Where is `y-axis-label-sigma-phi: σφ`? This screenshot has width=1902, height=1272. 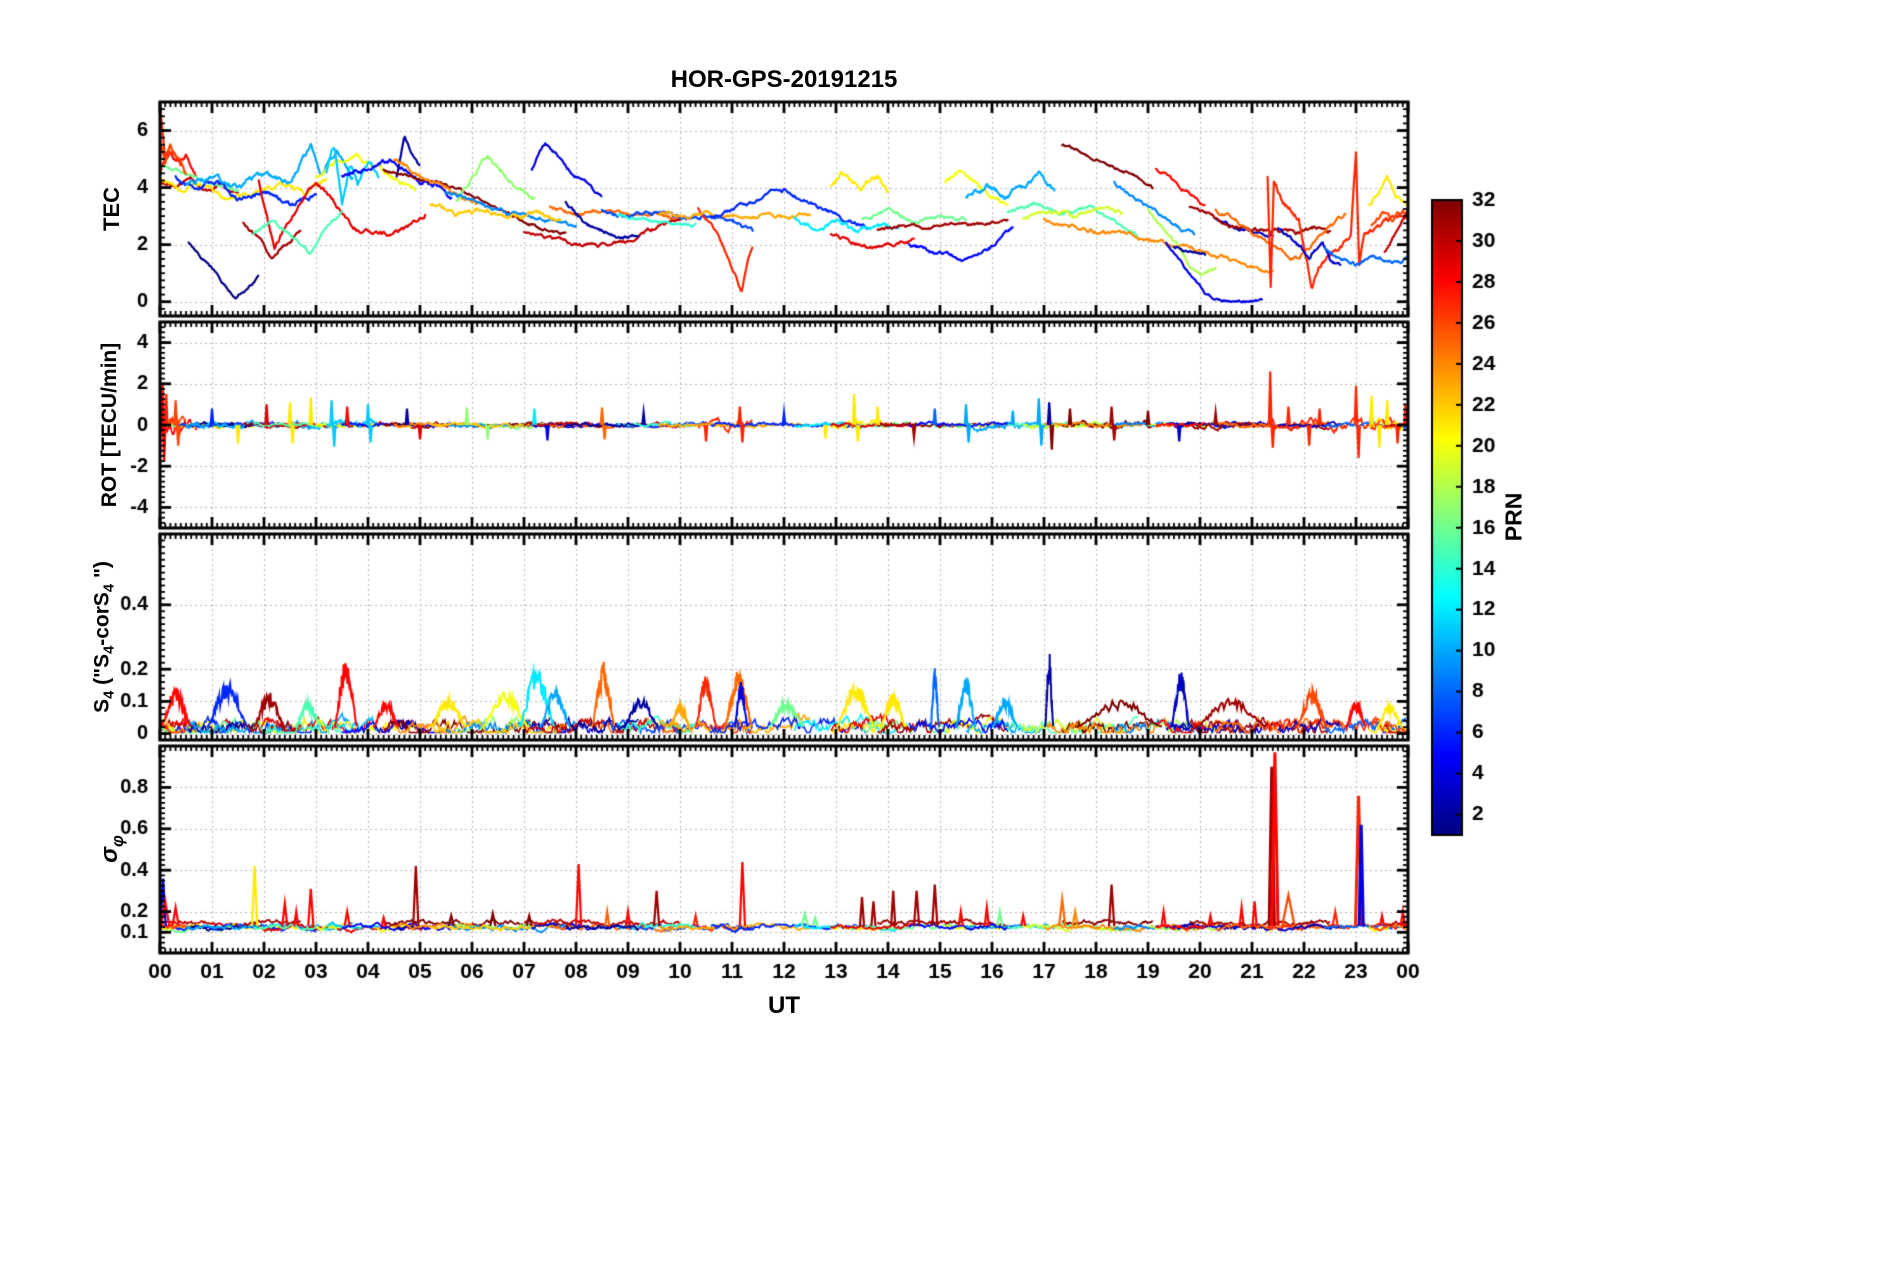
y-axis-label-sigma-phi: σφ is located at coordinates (112, 849).